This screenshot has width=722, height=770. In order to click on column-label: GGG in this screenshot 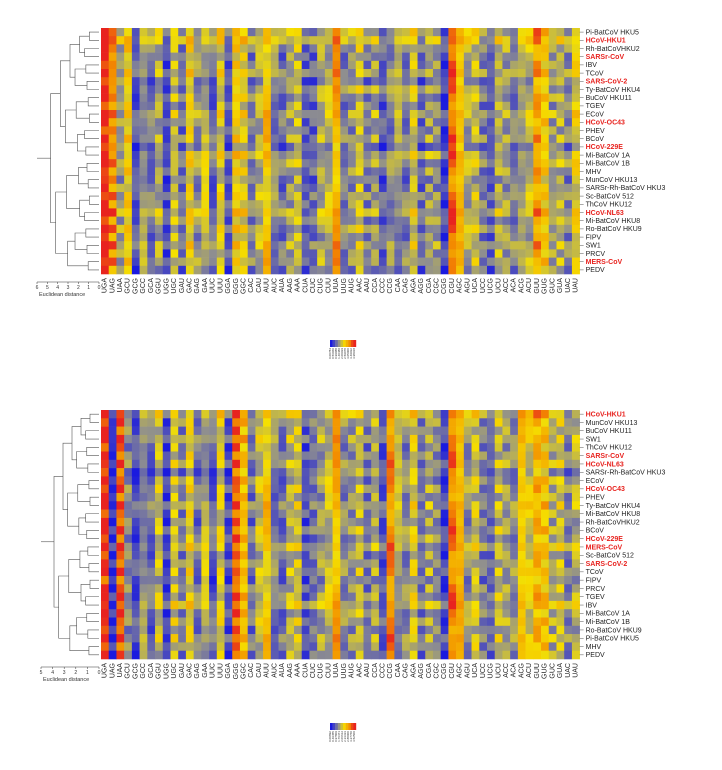, I will do `click(236, 671)`.